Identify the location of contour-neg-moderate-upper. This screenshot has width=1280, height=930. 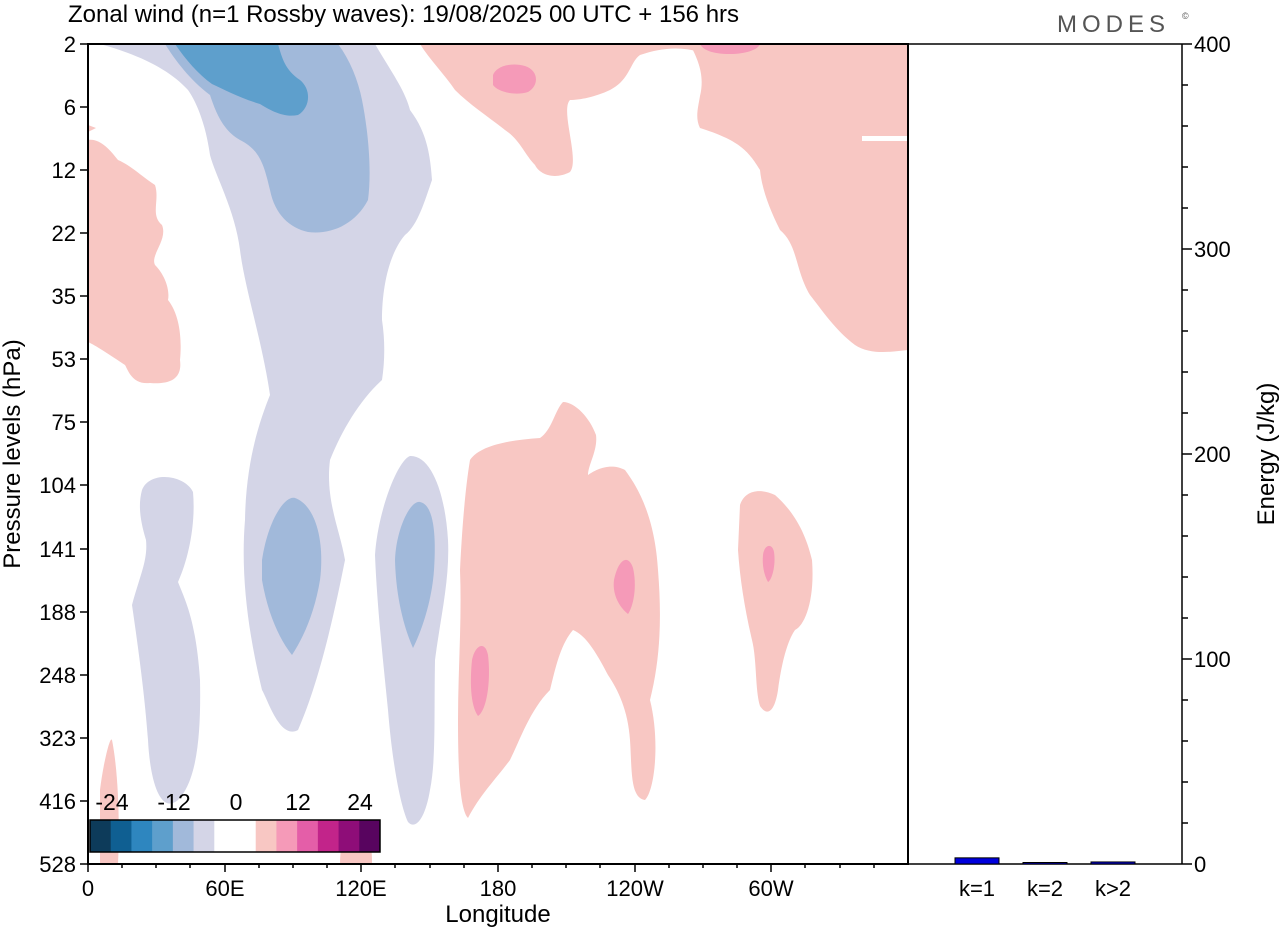
(267, 138).